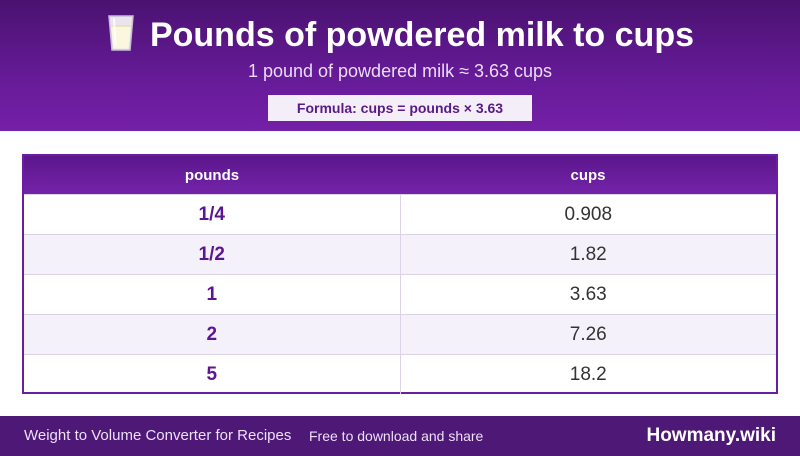 Image resolution: width=800 pixels, height=456 pixels. What do you see at coordinates (212, 294) in the screenshot?
I see `pounds-cell: 1` at bounding box center [212, 294].